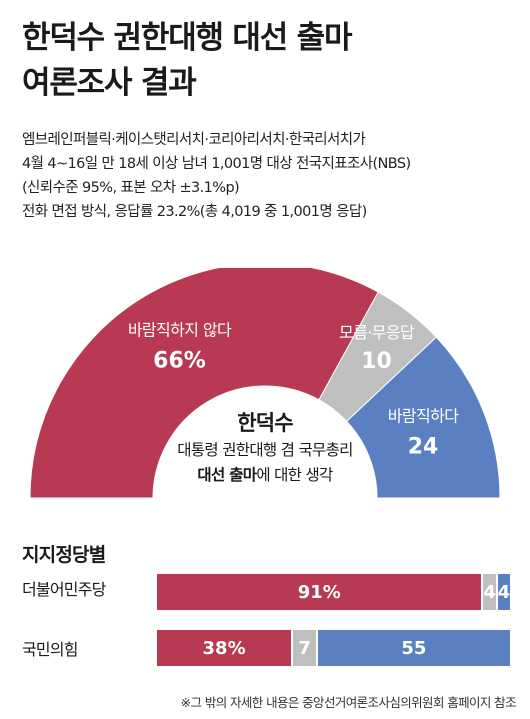 This screenshot has width=530, height=719. I want to click on bar-segment-label-1-2: 55, so click(414, 648).